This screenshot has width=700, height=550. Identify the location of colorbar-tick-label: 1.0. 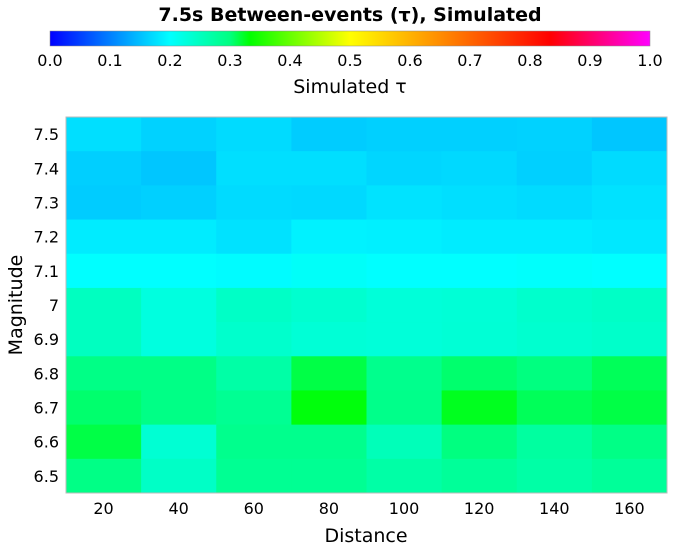
(649, 60).